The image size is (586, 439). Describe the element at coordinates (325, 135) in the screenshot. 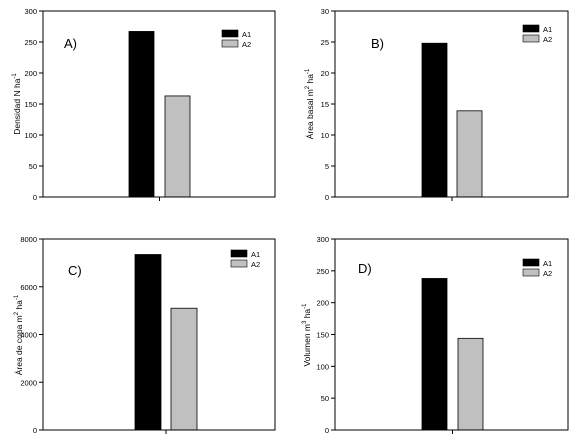

I see `y-tick-label: 10` at that location.